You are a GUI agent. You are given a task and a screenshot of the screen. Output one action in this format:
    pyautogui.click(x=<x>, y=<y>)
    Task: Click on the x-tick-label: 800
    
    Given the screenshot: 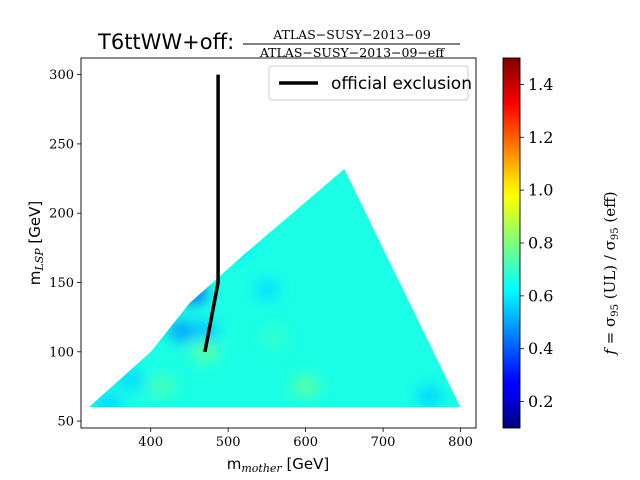 What is the action you would take?
    pyautogui.click(x=460, y=442)
    